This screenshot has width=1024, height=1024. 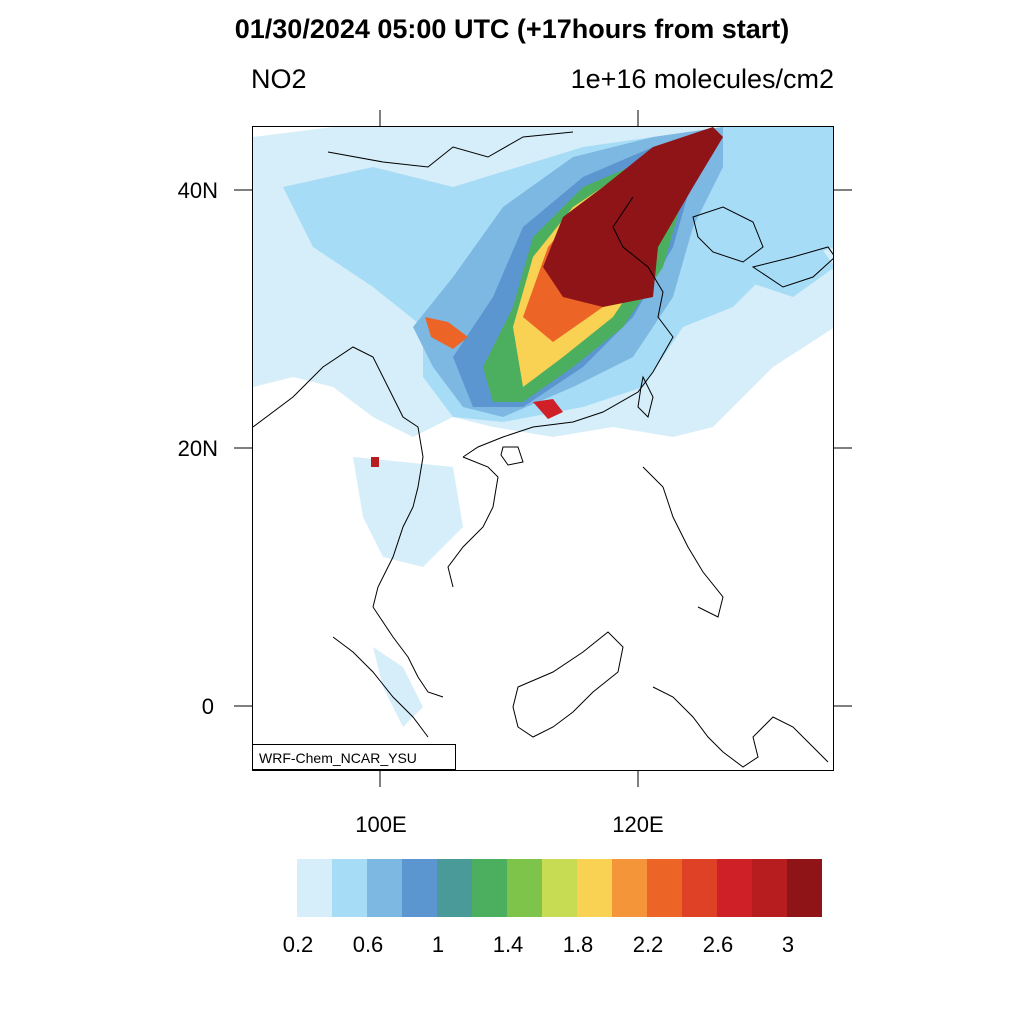 What do you see at coordinates (638, 824) in the screenshot?
I see `lon-label-120e: 120E` at bounding box center [638, 824].